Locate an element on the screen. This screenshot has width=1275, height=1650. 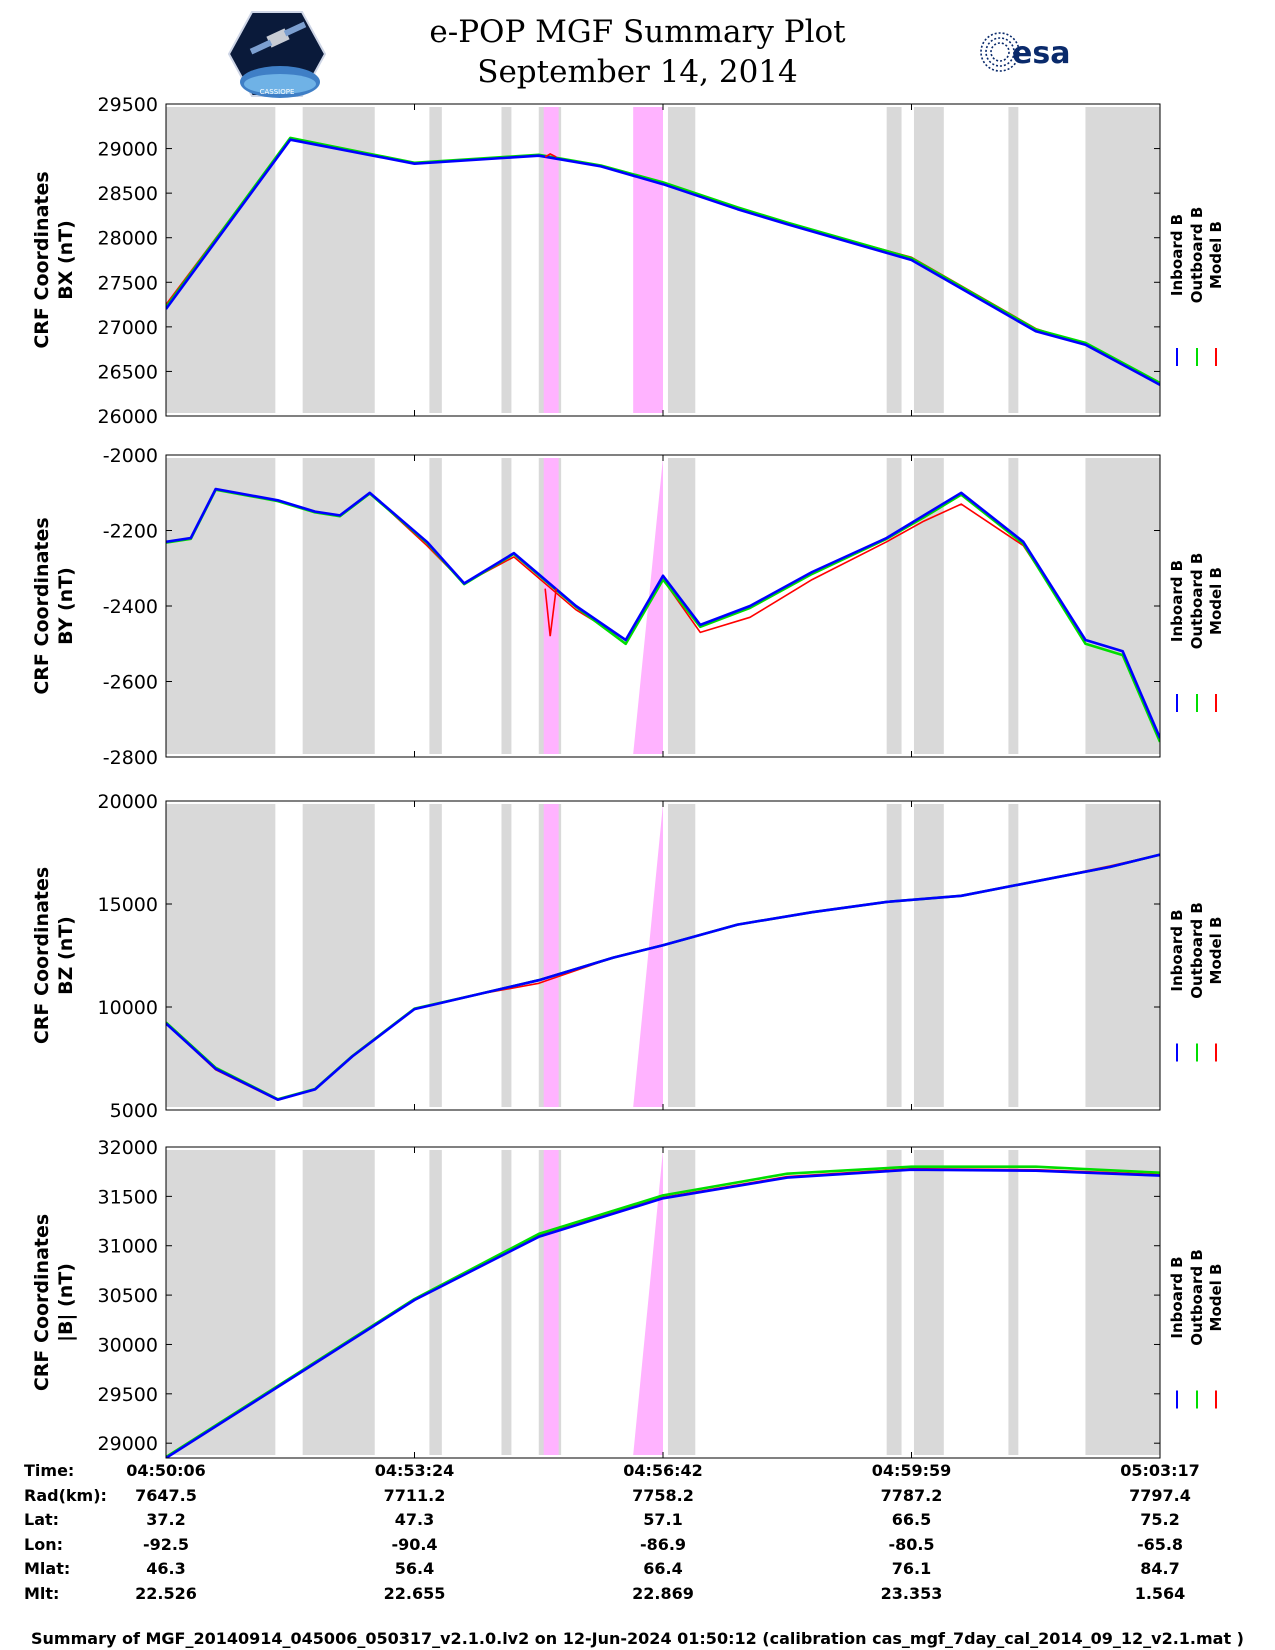
info-cell: 22.869 is located at coordinates (663, 1593).